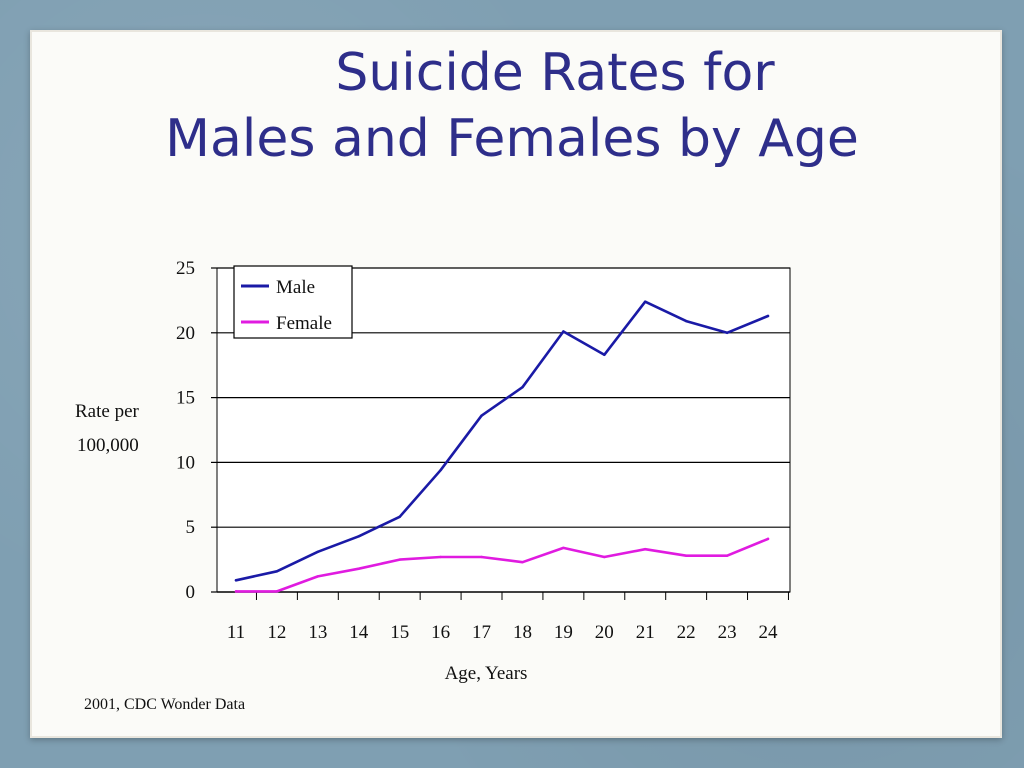 This screenshot has height=768, width=1024. I want to click on legend-box, so click(293, 302).